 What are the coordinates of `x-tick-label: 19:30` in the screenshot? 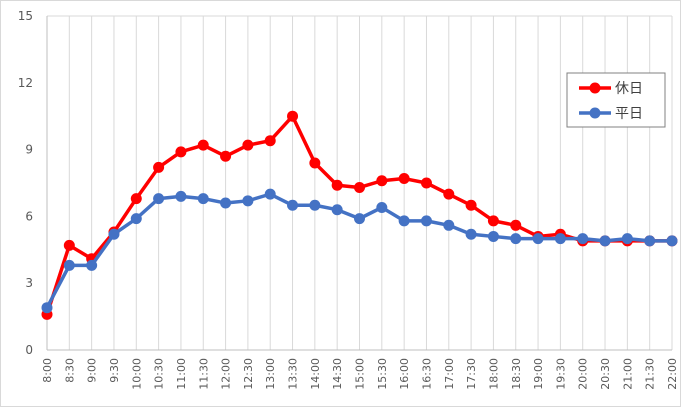 It's located at (560, 374).